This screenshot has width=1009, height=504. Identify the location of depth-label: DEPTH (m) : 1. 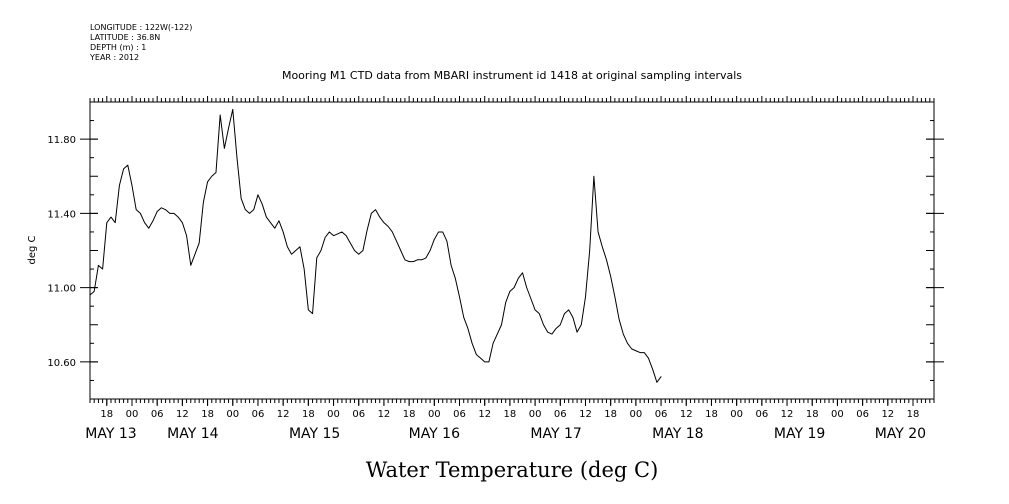
(118, 47).